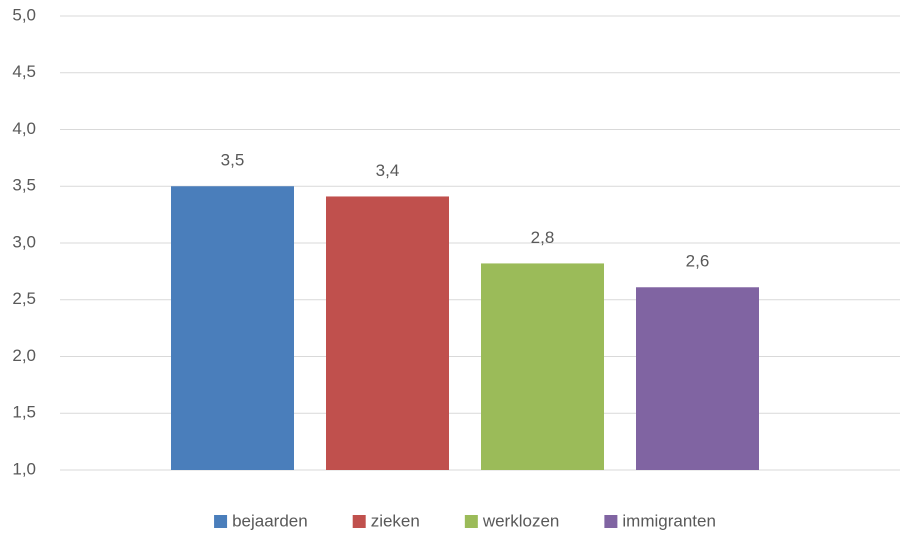 The height and width of the screenshot is (534, 909). Describe the element at coordinates (24, 468) in the screenshot. I see `y-tick-label: 1,0` at that location.